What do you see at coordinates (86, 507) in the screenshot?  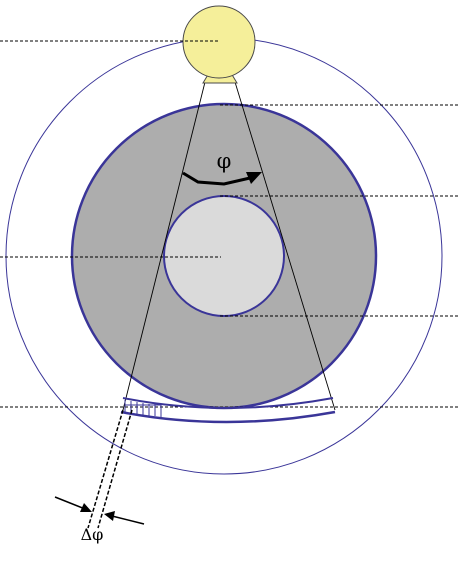 I see `angular-step-arrowhead-left` at bounding box center [86, 507].